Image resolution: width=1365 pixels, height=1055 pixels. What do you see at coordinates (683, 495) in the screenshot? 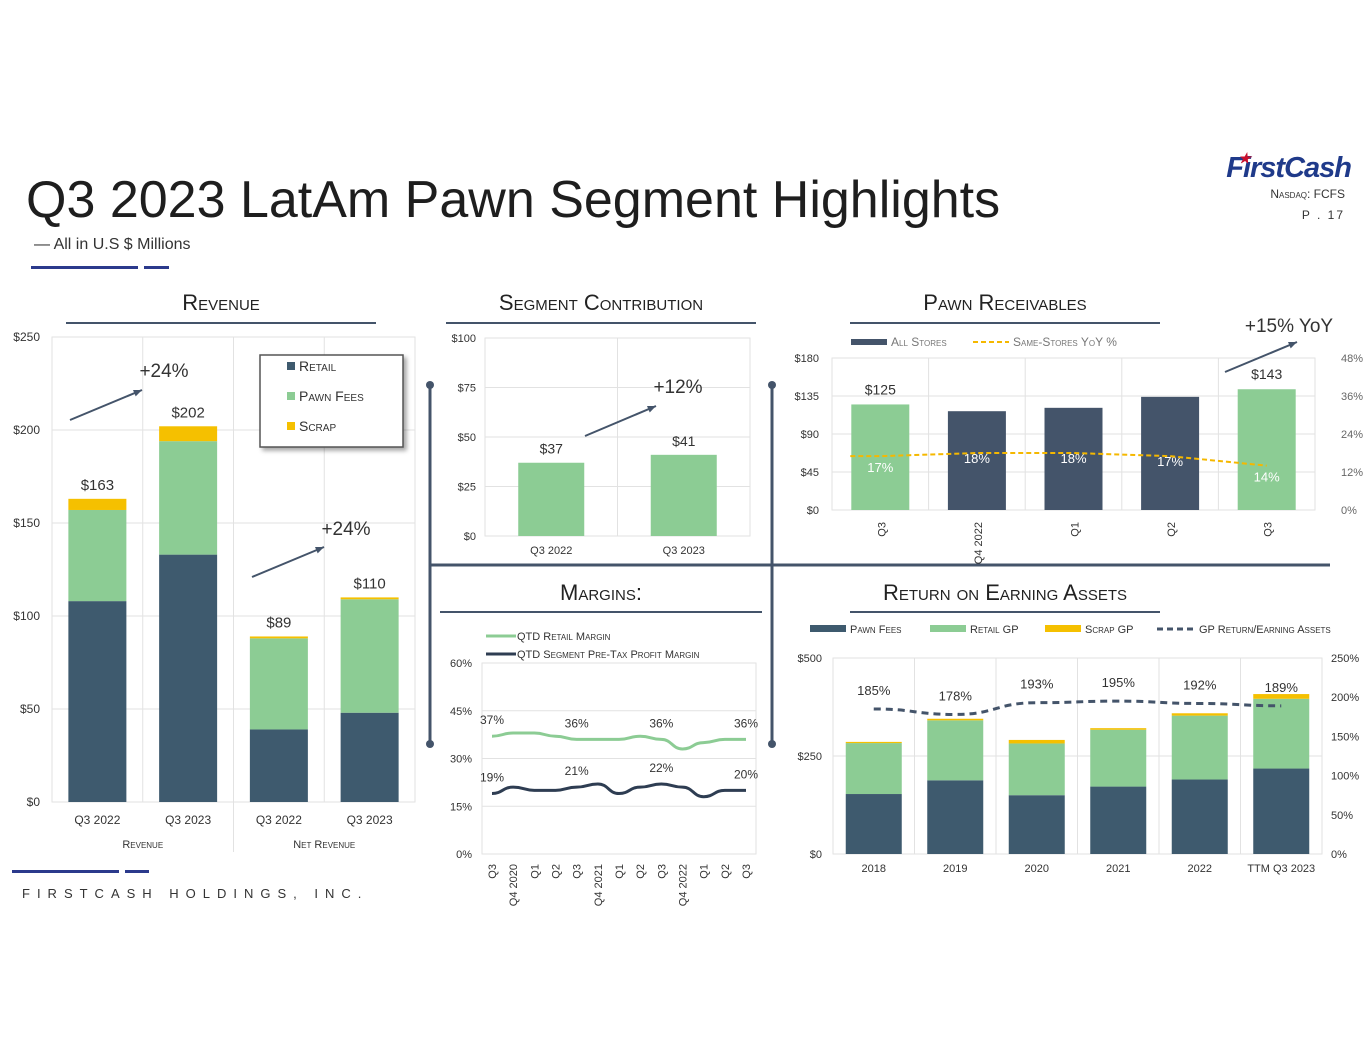
I see `bar-segment-contribution` at bounding box center [683, 495].